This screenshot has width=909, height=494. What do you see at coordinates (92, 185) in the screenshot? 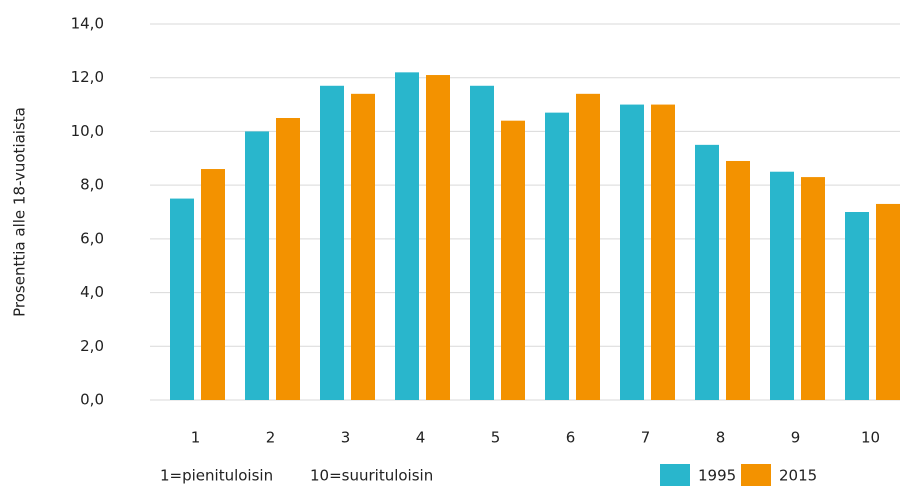
I see `y-tick-label: 8,0` at bounding box center [92, 185].